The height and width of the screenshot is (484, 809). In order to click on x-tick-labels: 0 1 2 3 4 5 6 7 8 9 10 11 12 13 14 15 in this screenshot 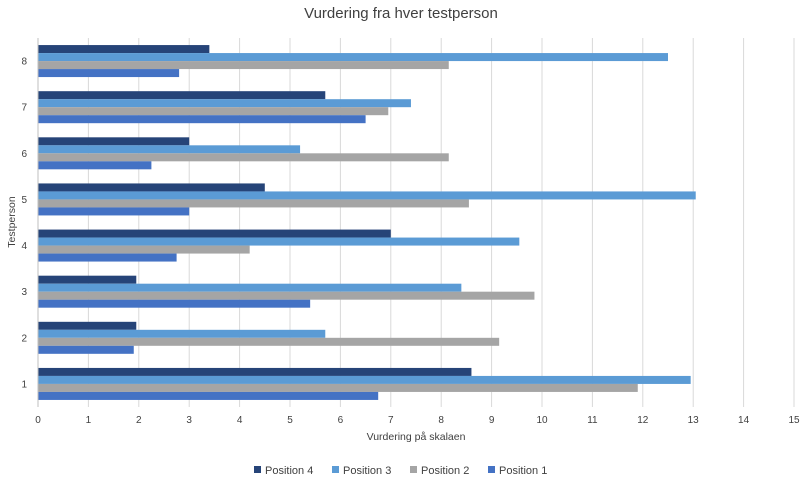, I will do `click(417, 420)`.